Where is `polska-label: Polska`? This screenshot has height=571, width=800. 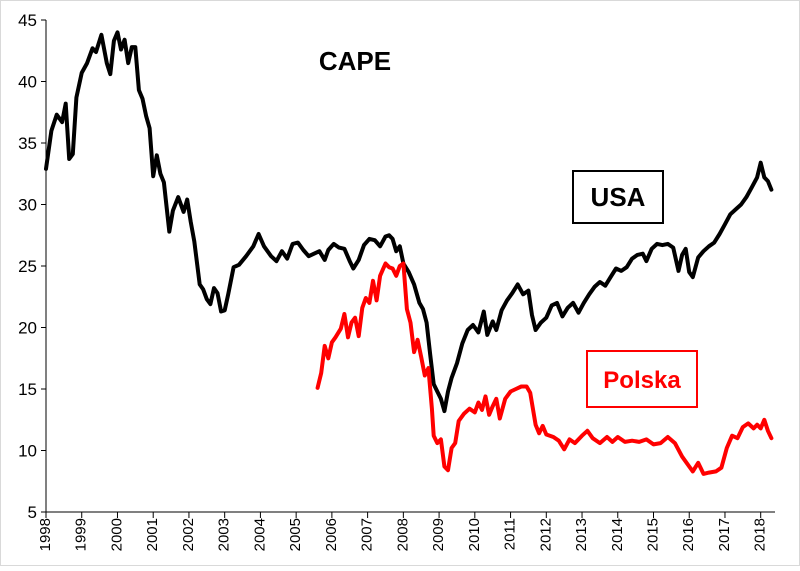
polska-label: Polska is located at coordinates (642, 380).